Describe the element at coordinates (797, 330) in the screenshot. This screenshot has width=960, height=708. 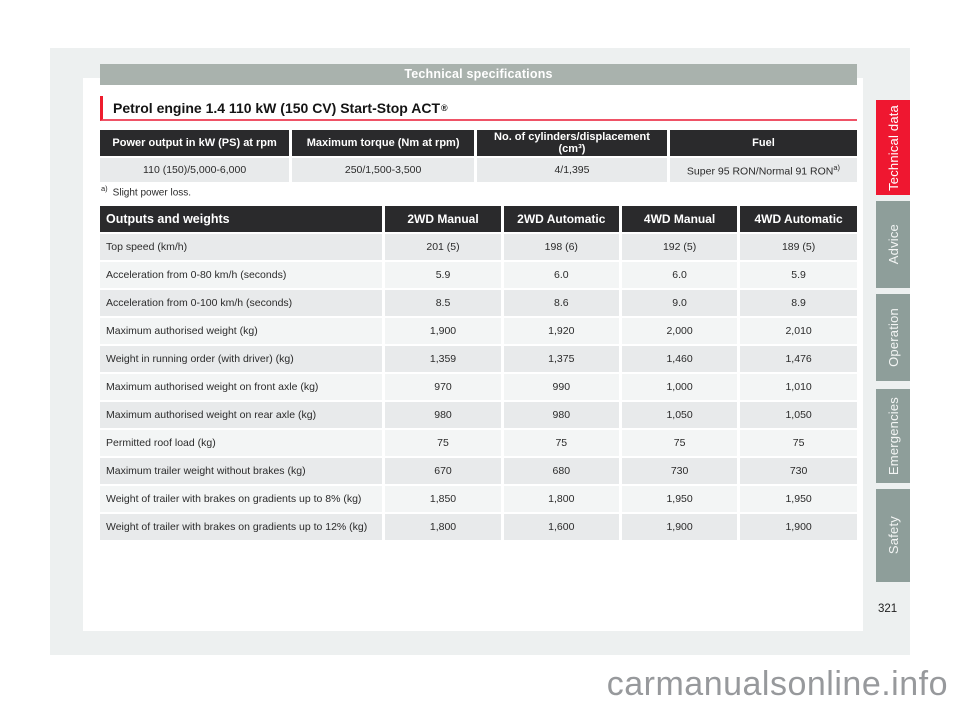
I see `cell: 2,010` at that location.